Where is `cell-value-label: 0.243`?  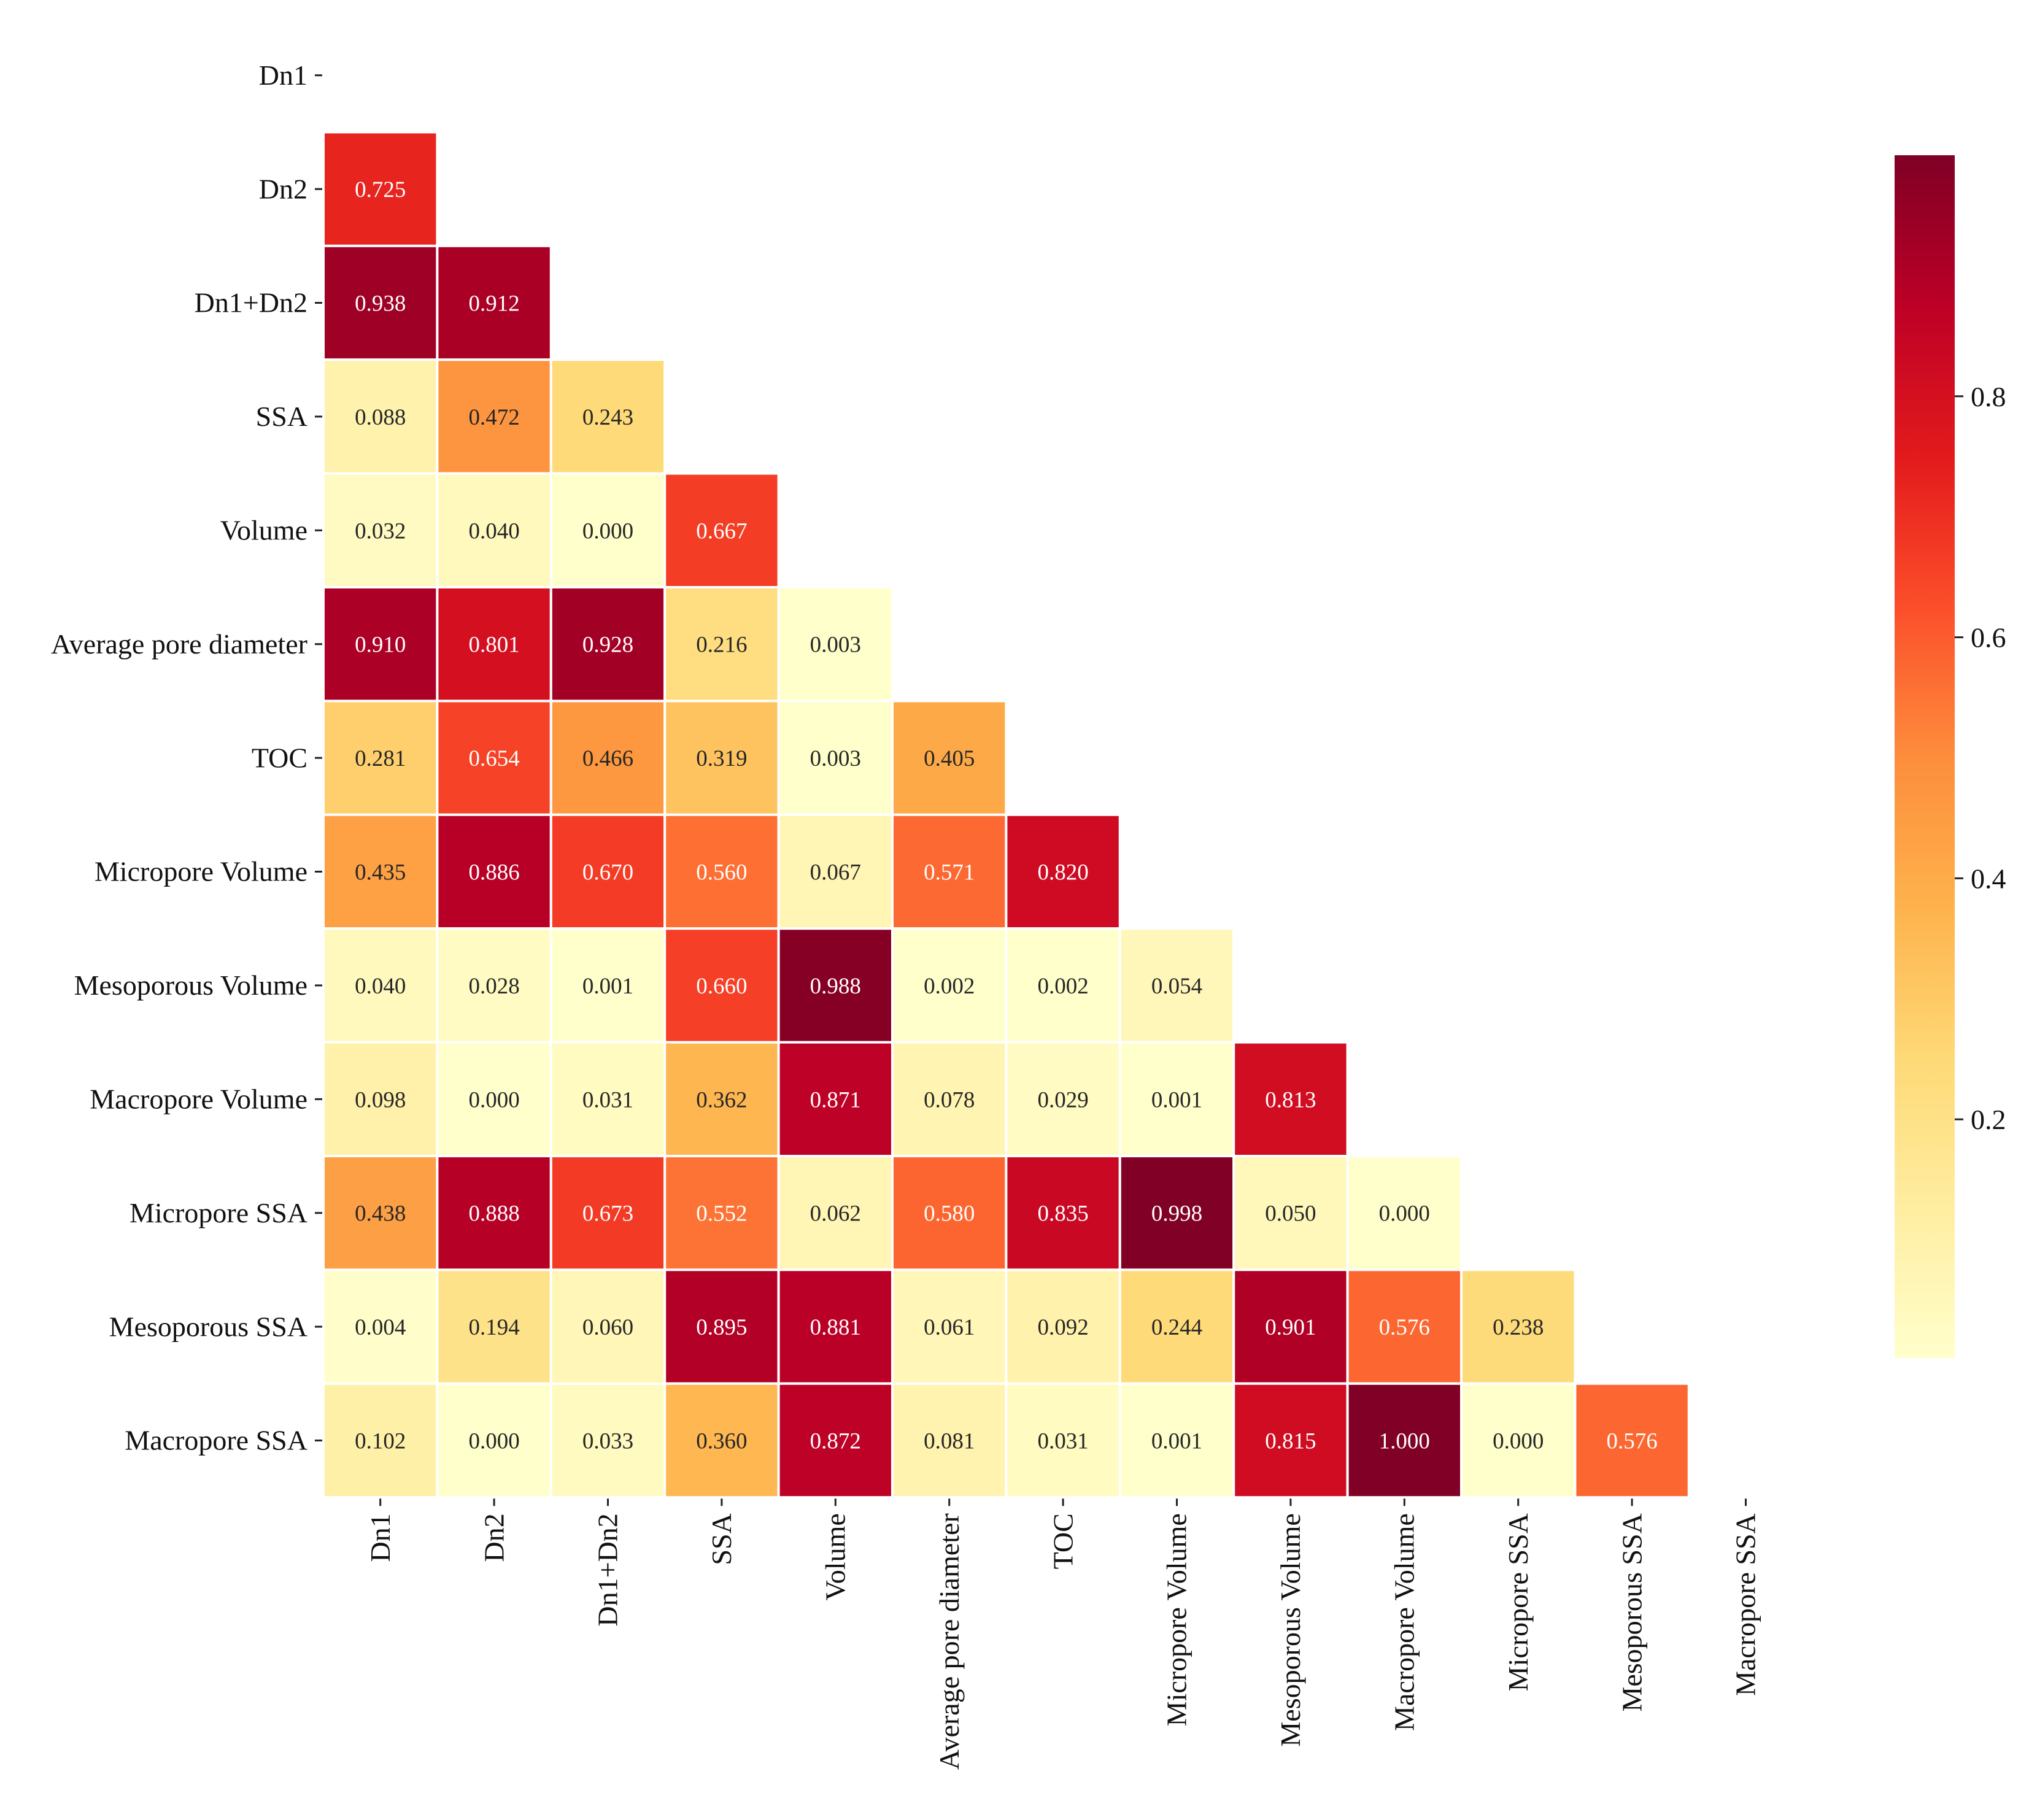 cell-value-label: 0.243 is located at coordinates (607, 418).